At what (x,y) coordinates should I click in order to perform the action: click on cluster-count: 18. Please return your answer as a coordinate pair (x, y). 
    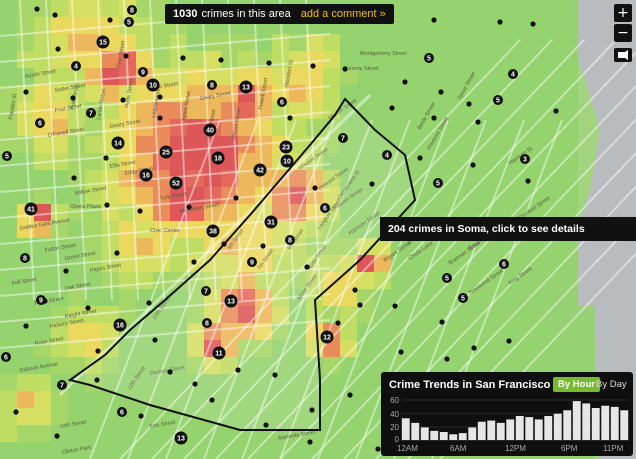
    Looking at the image, I should click on (218, 159).